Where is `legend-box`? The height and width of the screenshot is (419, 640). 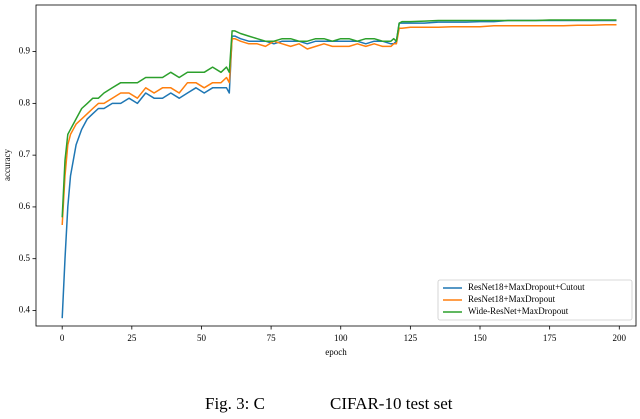 legend-box is located at coordinates (535, 300).